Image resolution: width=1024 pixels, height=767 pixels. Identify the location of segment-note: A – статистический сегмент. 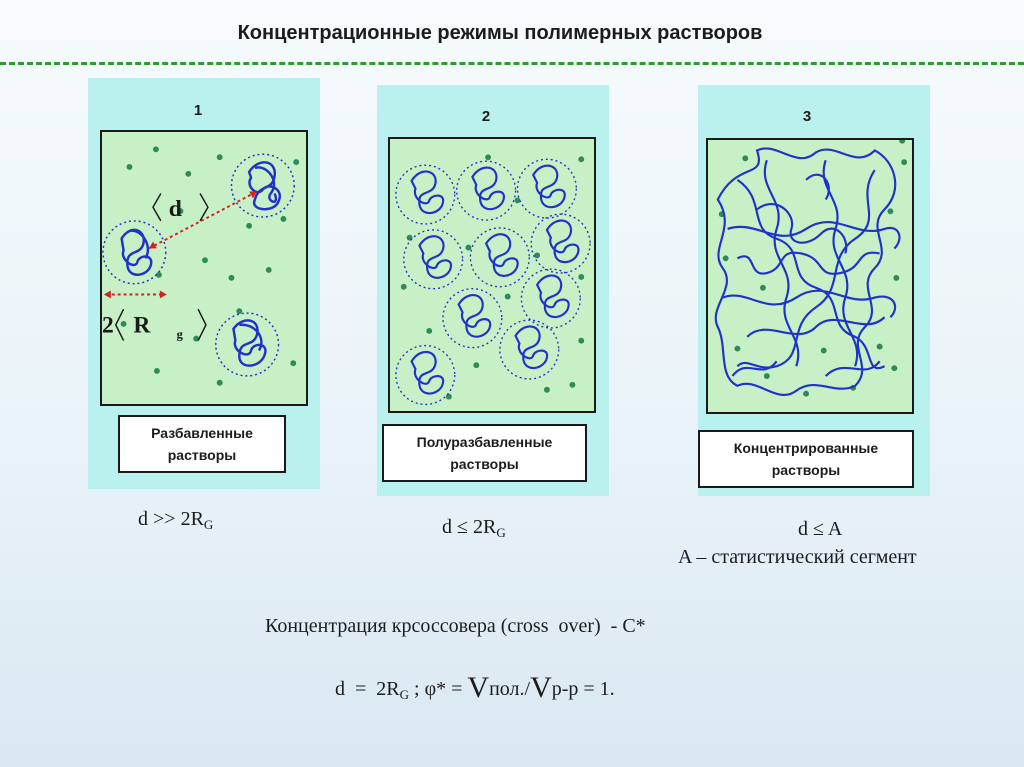
(797, 557).